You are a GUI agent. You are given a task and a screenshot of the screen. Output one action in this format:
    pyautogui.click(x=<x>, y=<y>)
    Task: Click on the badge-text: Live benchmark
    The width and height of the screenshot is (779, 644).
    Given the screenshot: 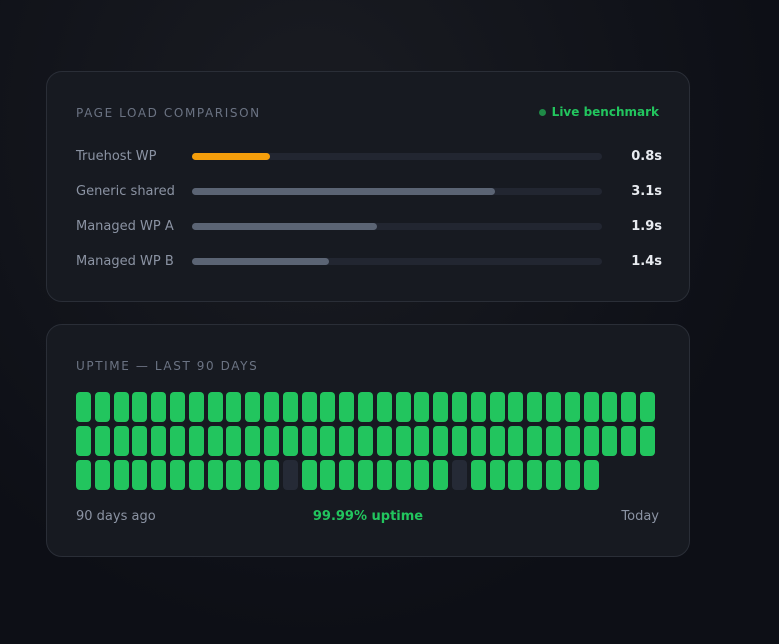 What is the action you would take?
    pyautogui.click(x=605, y=112)
    